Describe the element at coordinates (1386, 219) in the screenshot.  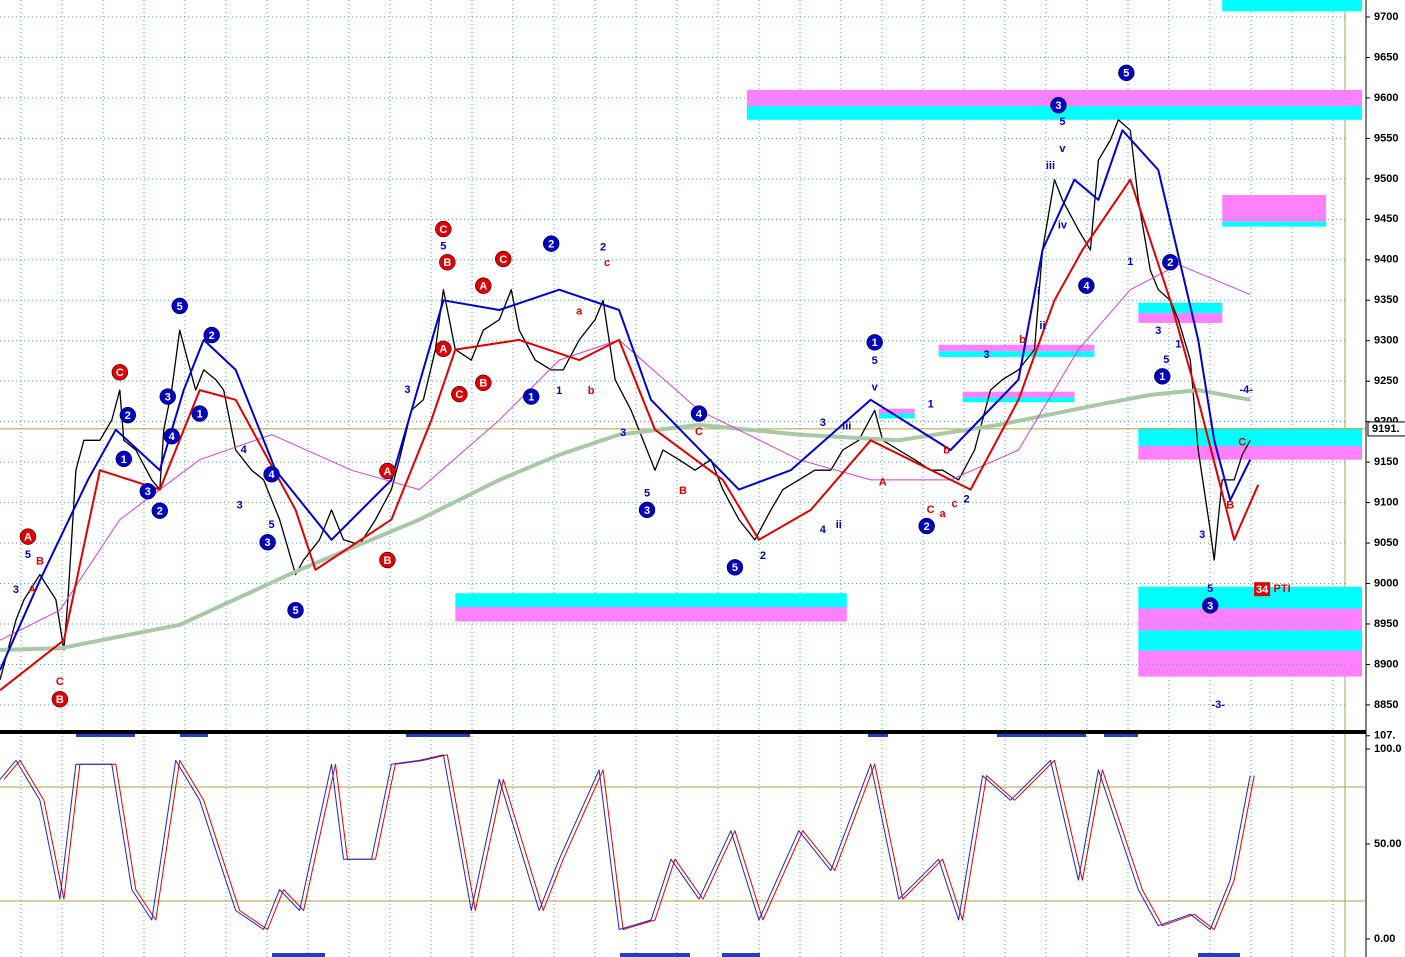
I see `y-tick-label: 9450` at that location.